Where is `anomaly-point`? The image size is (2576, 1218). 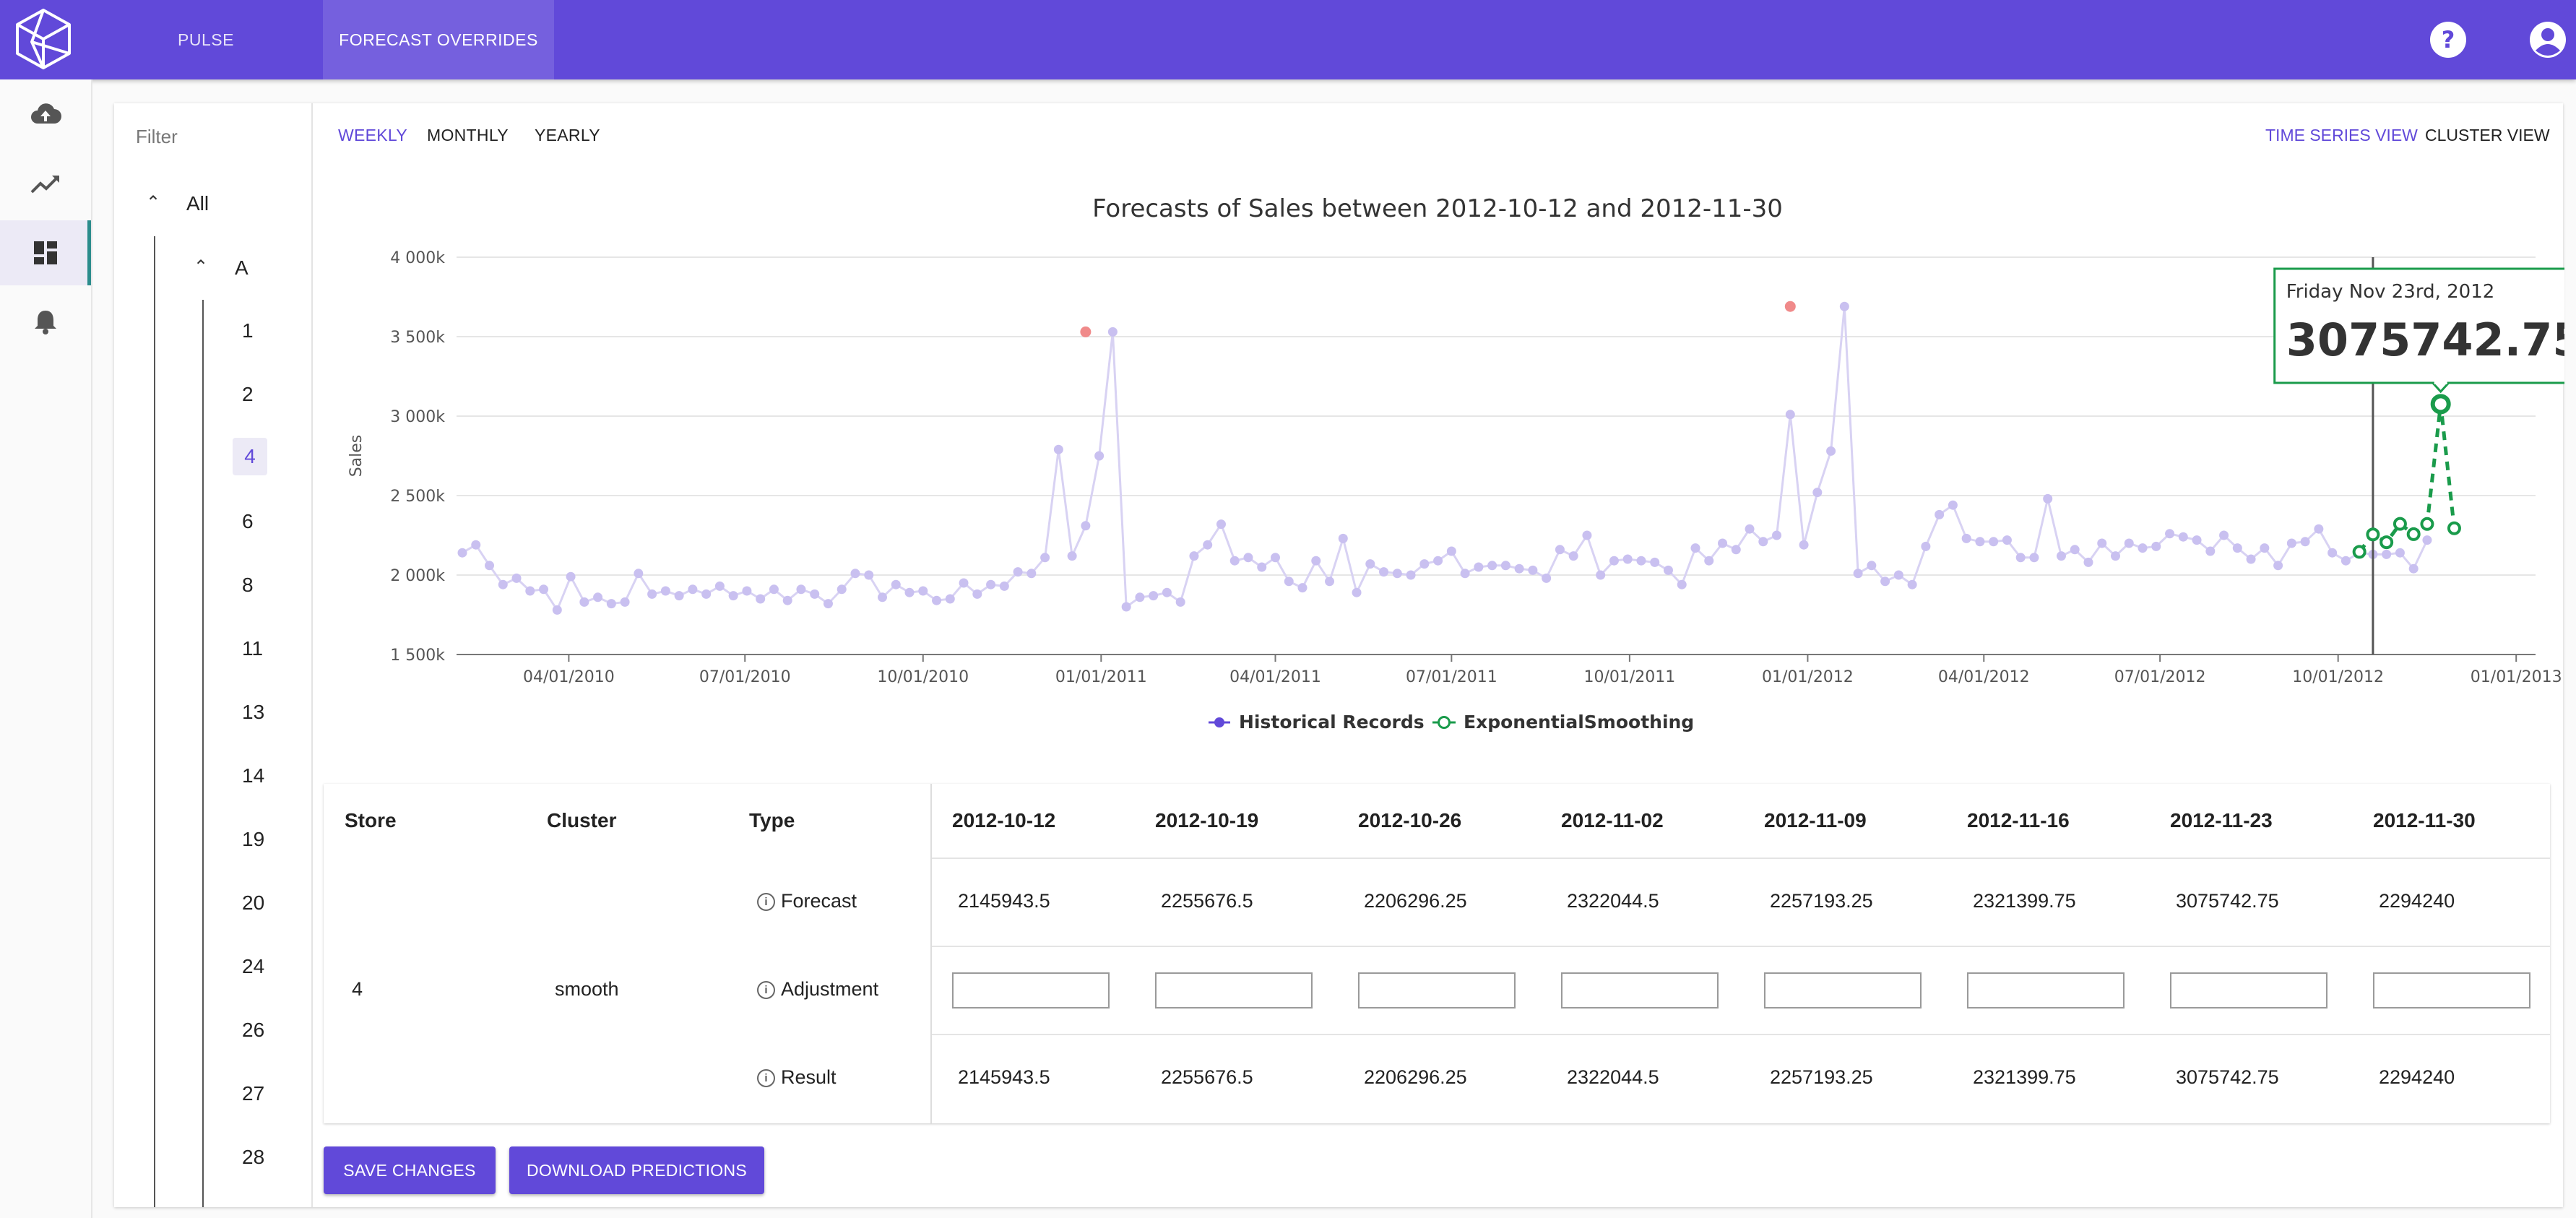
anomaly-point is located at coordinates (1790, 306).